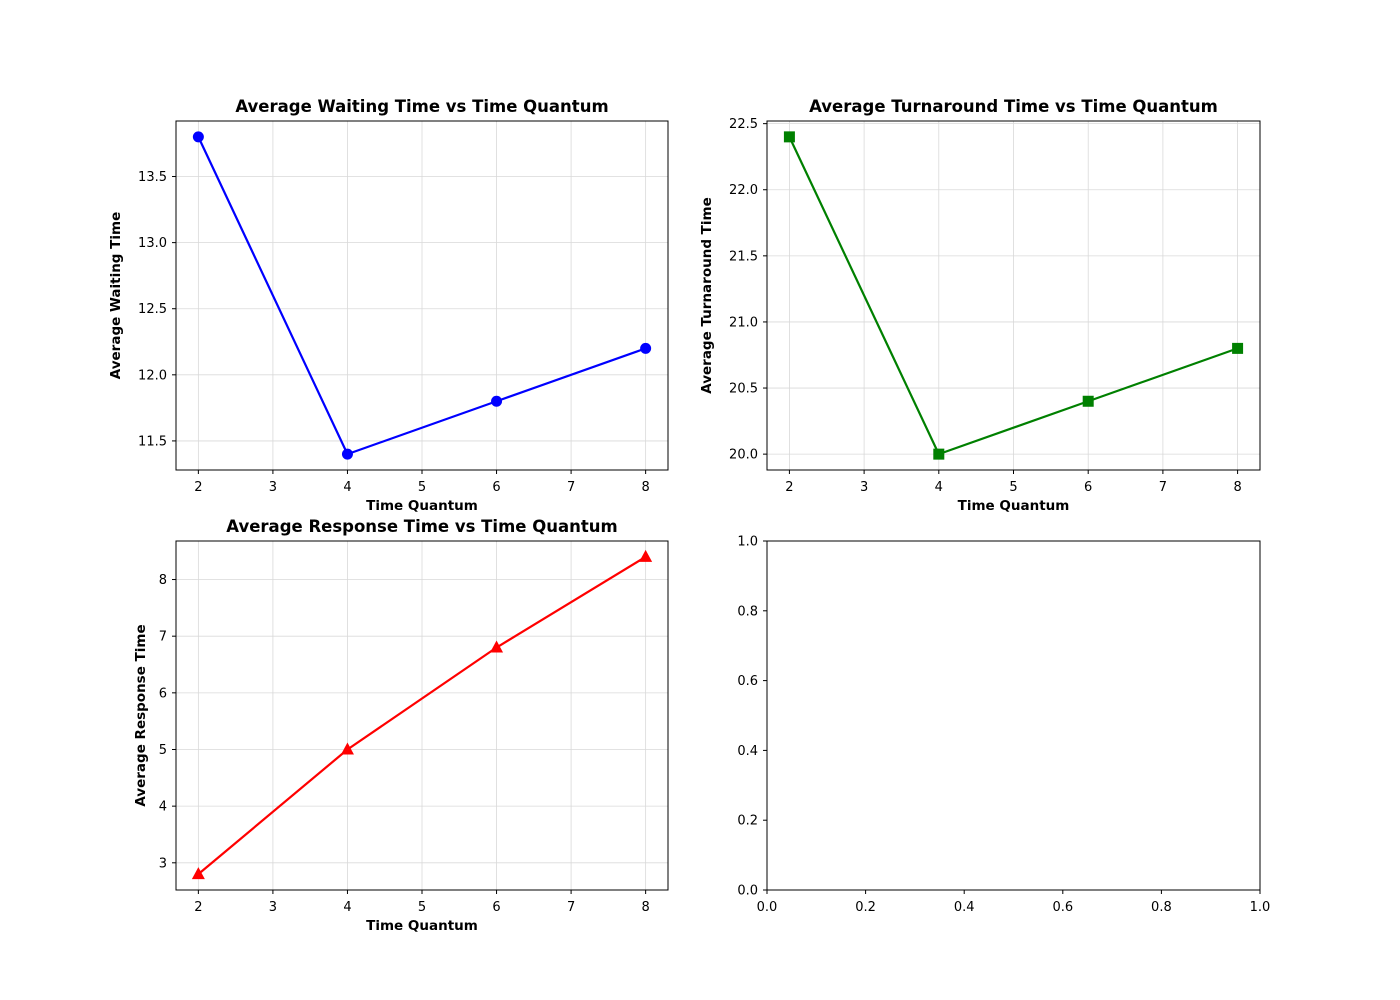 This screenshot has width=1400, height=1000. Describe the element at coordinates (421, 526) in the screenshot. I see `chart-title: Average Response Time vs Time Quantum` at that location.